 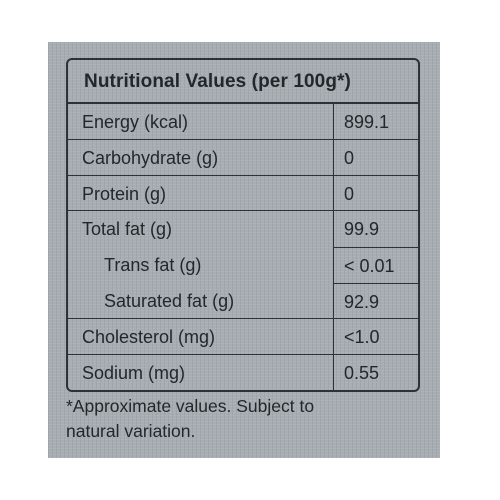 I want to click on row-value: < 0.01, so click(x=375, y=265).